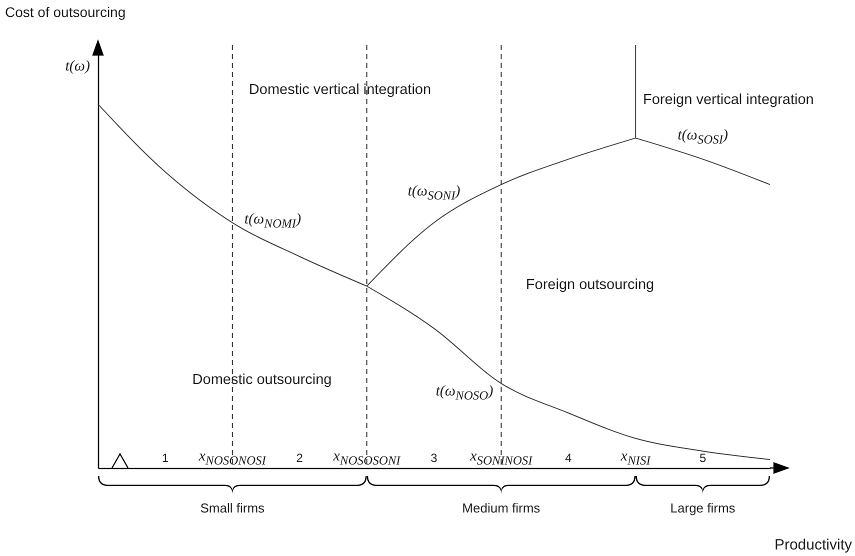 The image size is (855, 556). I want to click on chart-title: Cost of outsourcing, so click(65, 12).